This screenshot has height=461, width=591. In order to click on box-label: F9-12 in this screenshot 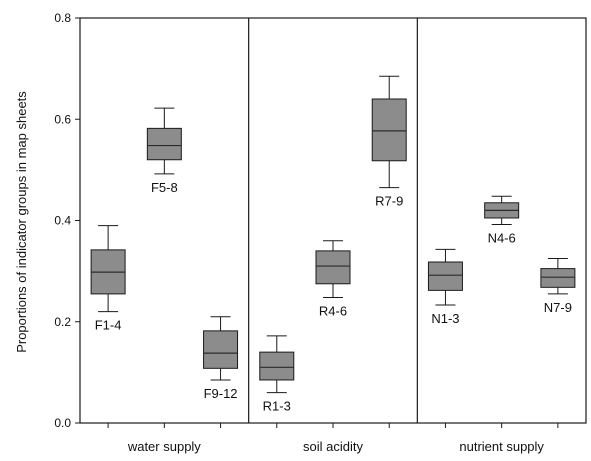, I will do `click(221, 393)`.